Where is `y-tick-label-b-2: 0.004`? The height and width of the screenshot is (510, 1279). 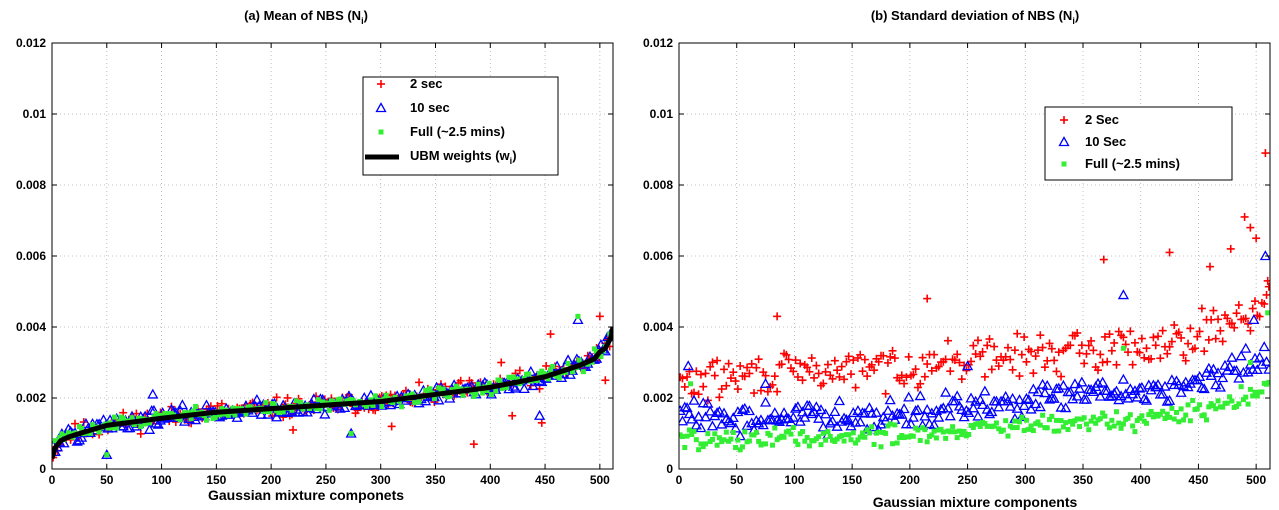 y-tick-label-b-2: 0.004 is located at coordinates (658, 327).